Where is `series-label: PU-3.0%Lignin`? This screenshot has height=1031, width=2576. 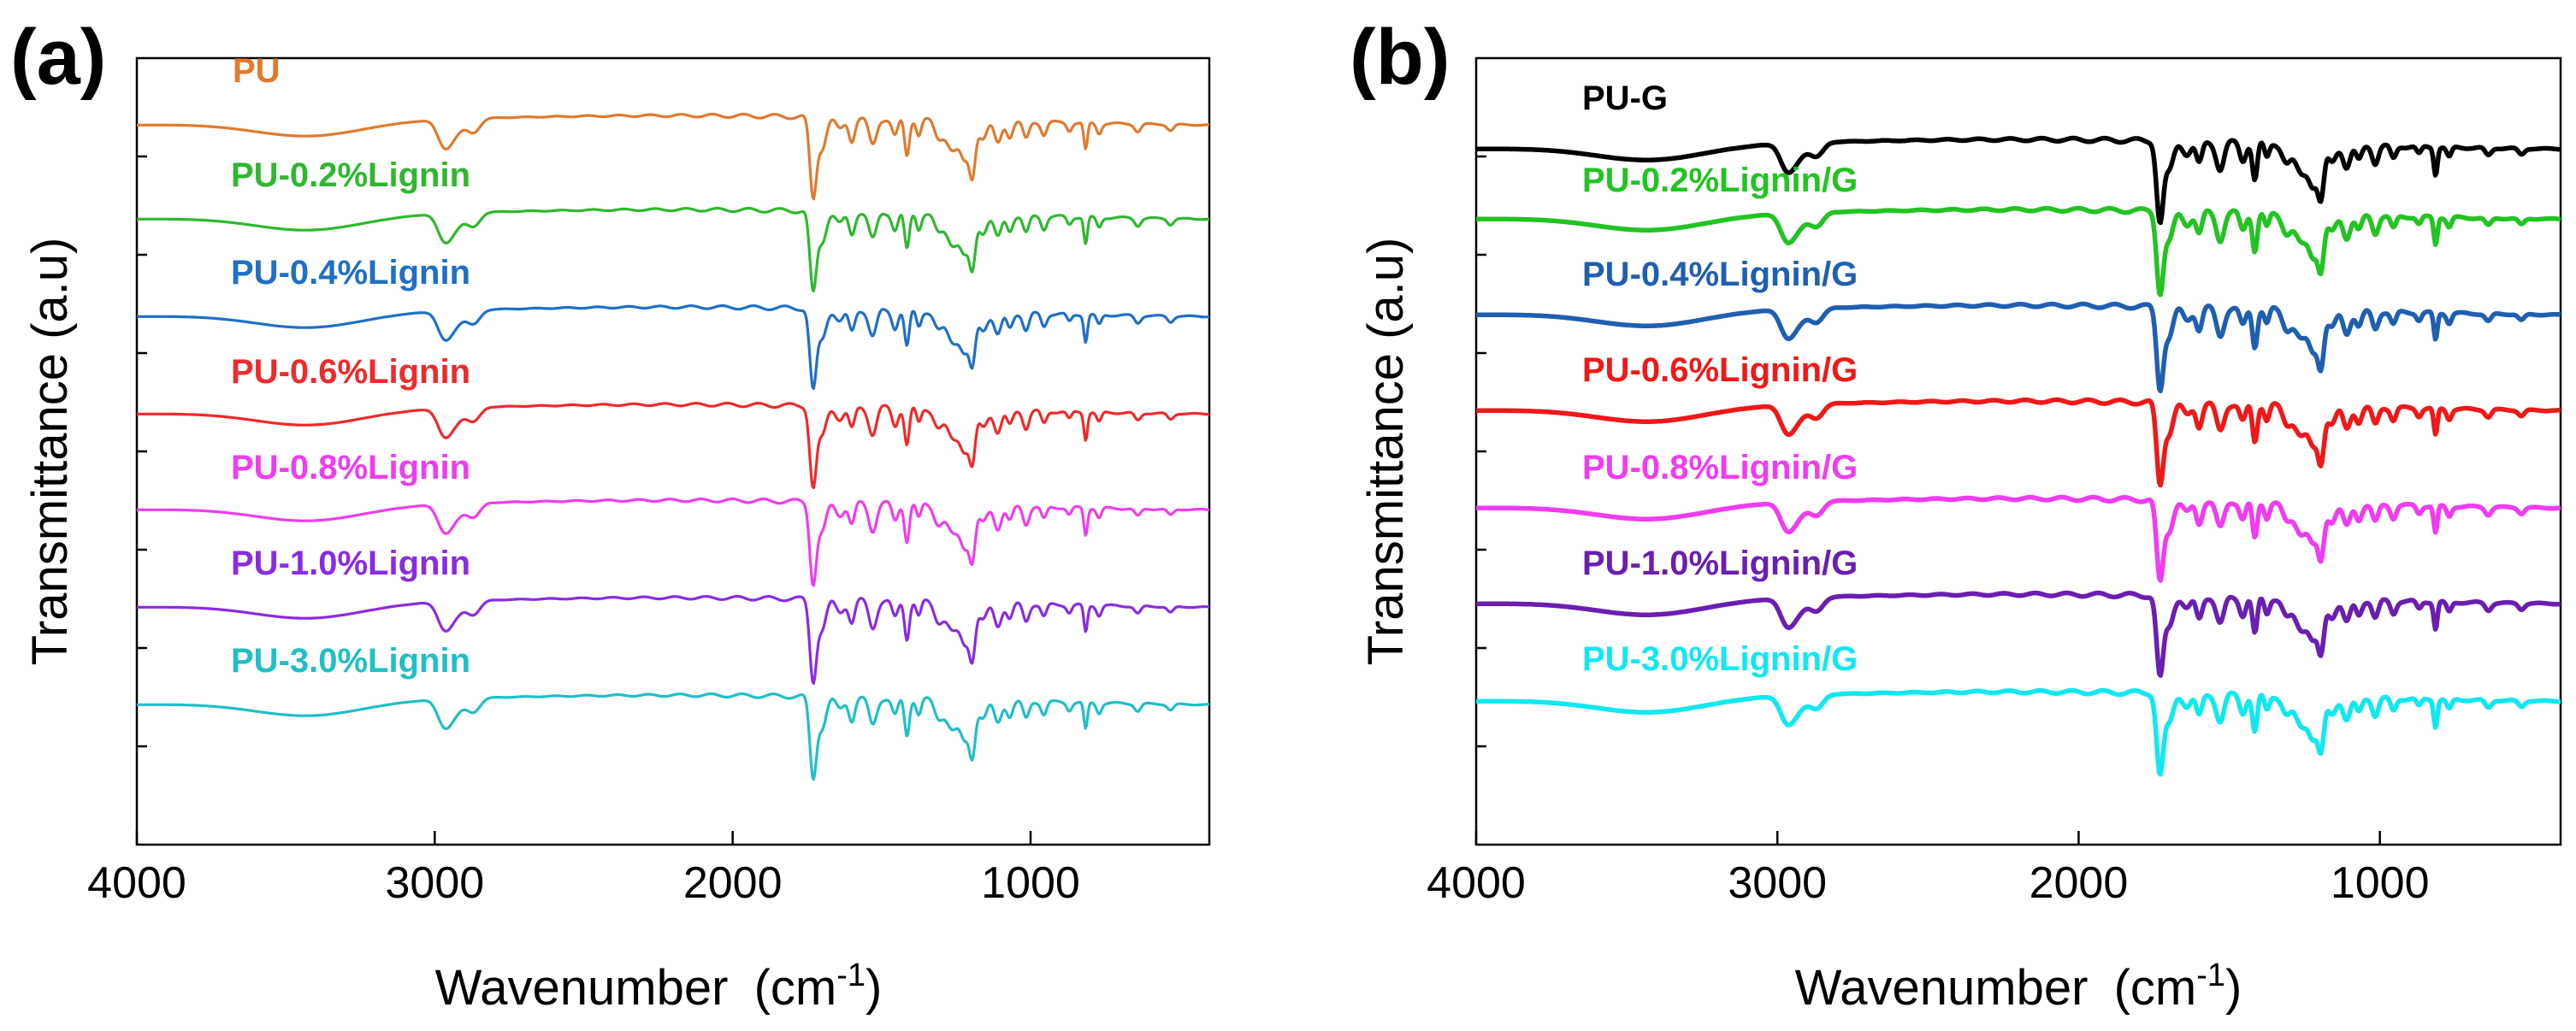 series-label: PU-3.0%Lignin is located at coordinates (350, 661).